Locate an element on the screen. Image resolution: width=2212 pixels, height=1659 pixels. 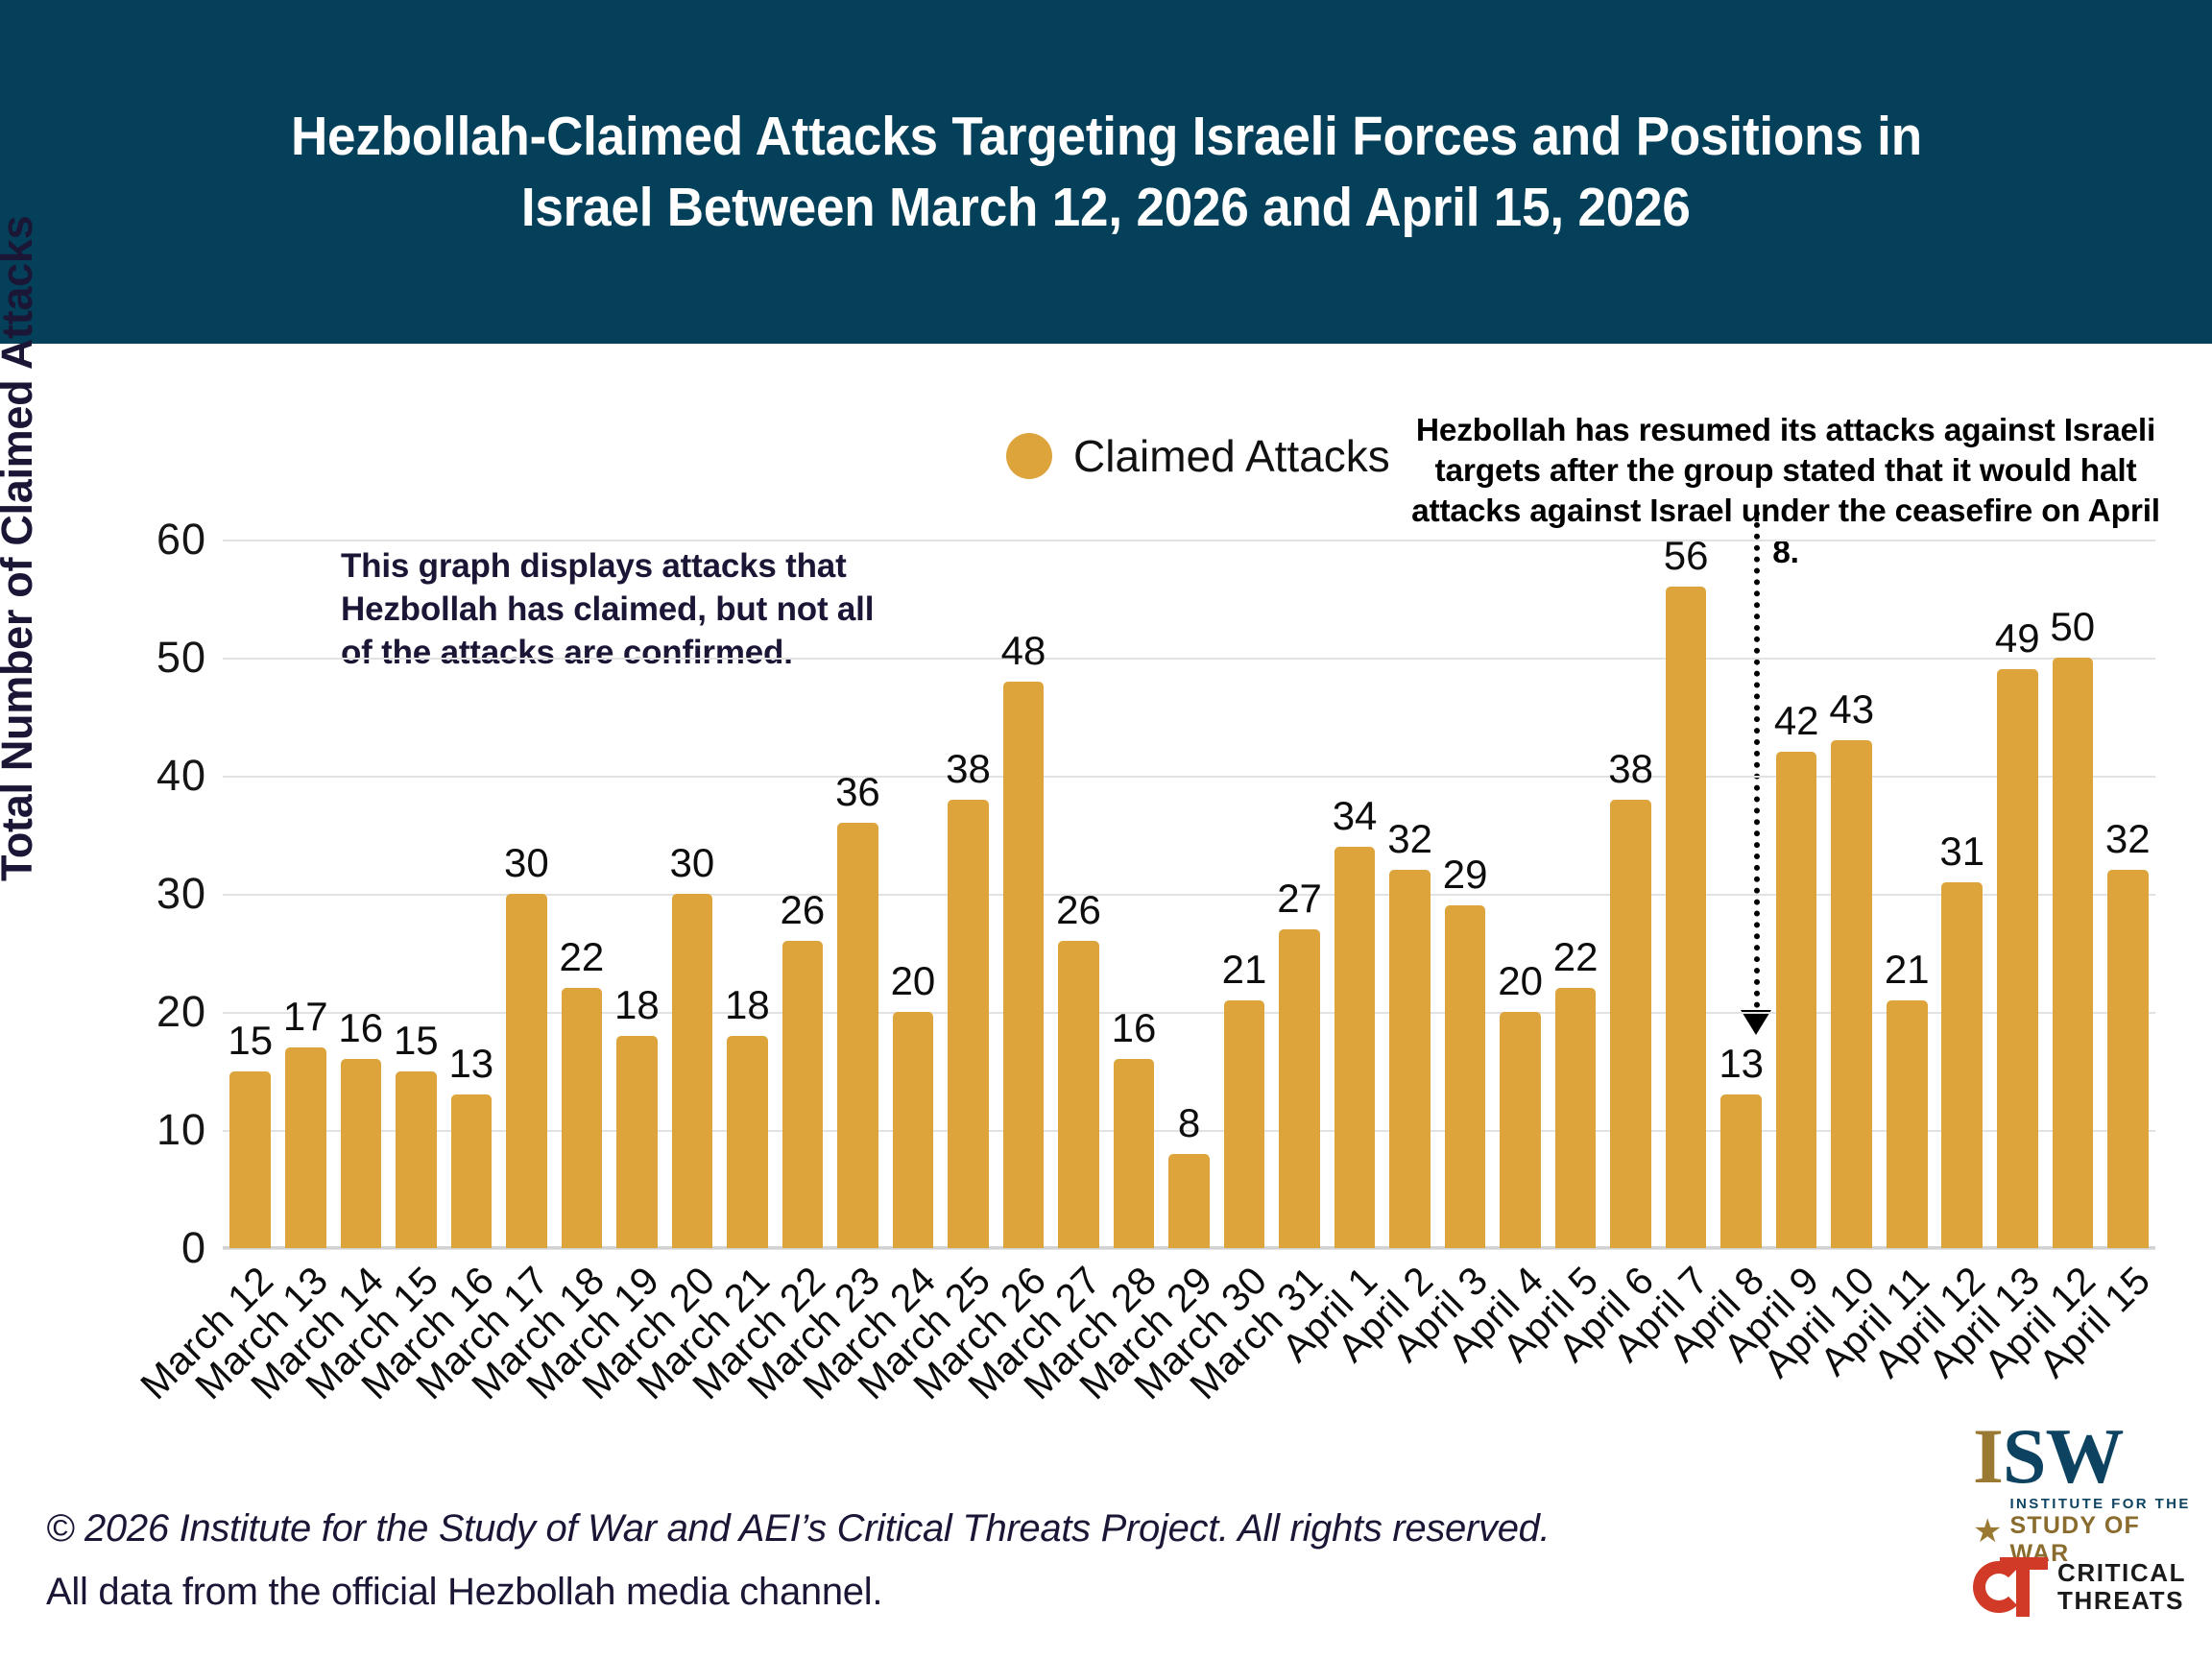
bar-value-label: 32 is located at coordinates (2127, 839).